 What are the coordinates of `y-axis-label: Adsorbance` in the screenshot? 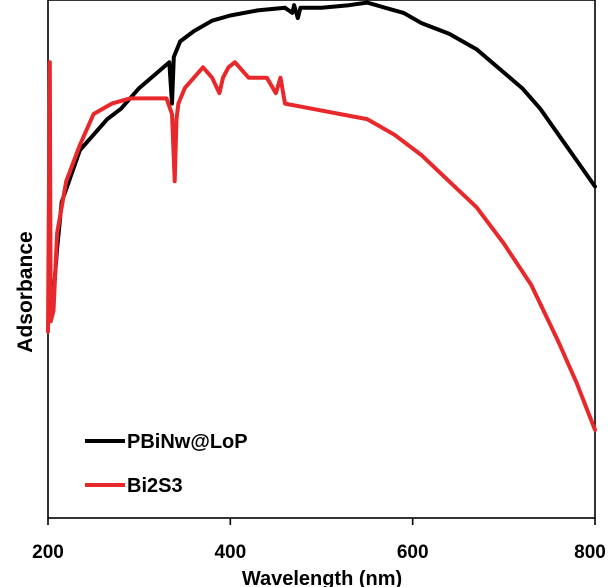 It's located at (25, 291).